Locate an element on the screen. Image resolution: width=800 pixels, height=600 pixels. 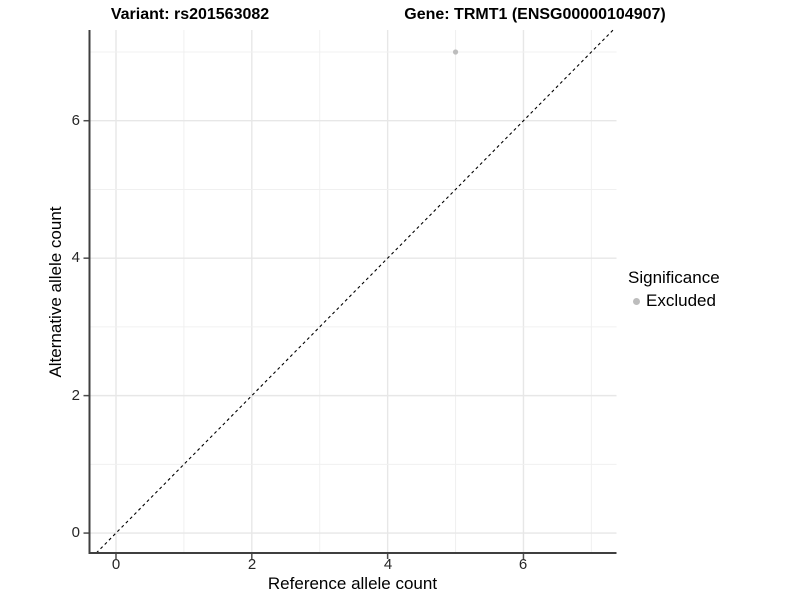
legend-title: Significance is located at coordinates (674, 277).